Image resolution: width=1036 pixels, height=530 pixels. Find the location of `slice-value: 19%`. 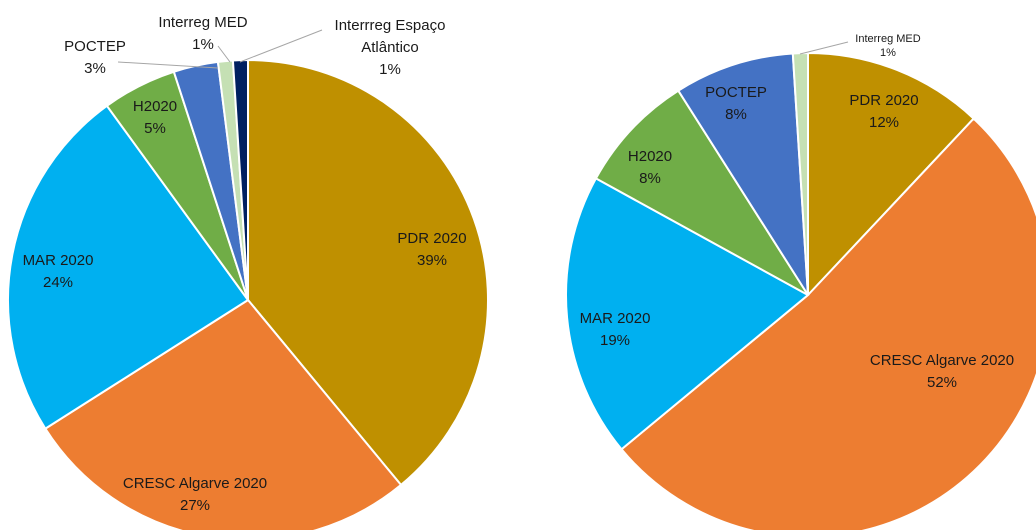

slice-value: 19% is located at coordinates (615, 340).